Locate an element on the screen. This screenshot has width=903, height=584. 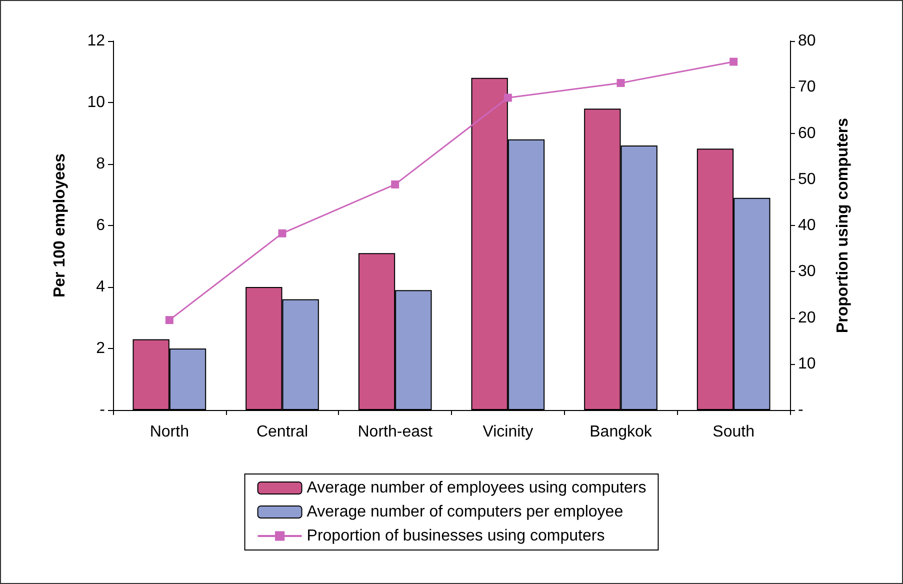
y2-tick-label: - is located at coordinates (801, 410).